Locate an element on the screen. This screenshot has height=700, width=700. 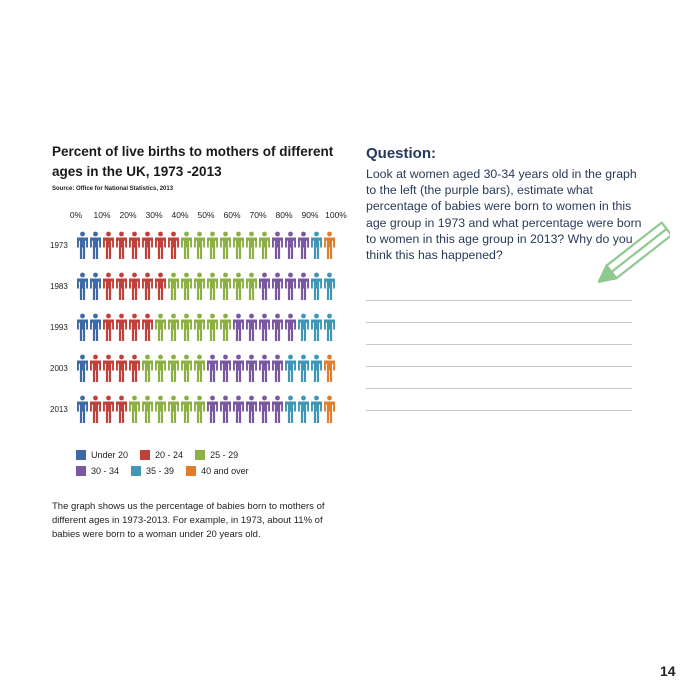
row-label: 1973 is located at coordinates (59, 245).